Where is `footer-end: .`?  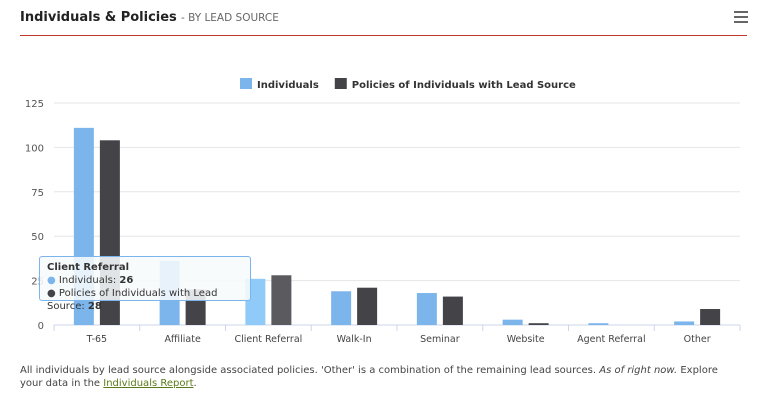 footer-end: . is located at coordinates (195, 383).